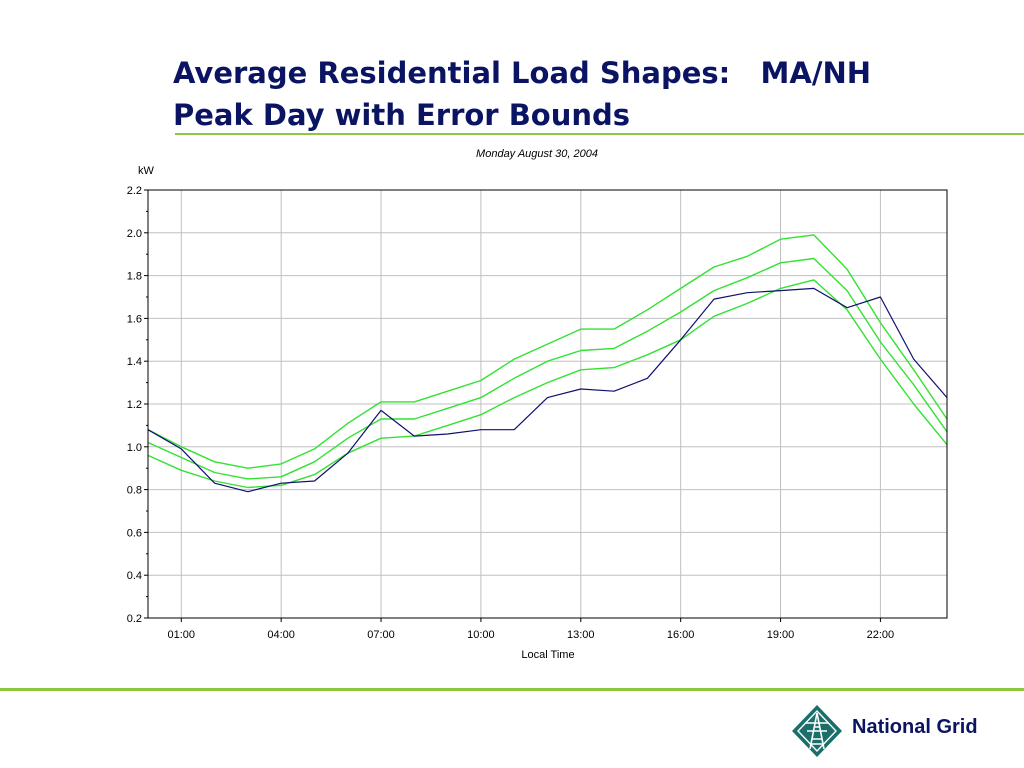 This screenshot has width=1024, height=768. Describe the element at coordinates (599, 134) in the screenshot. I see `title-divider` at that location.